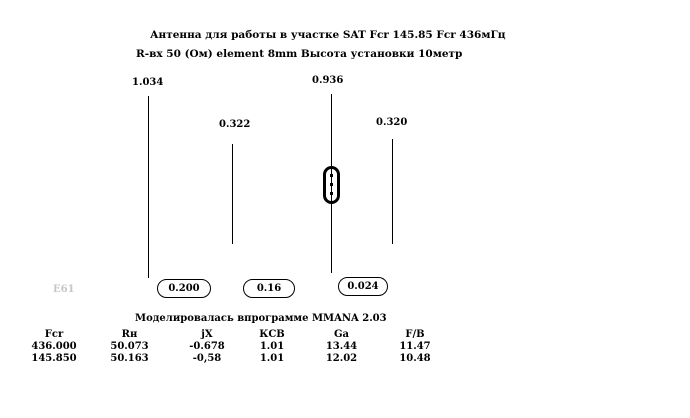 The width and height of the screenshot is (690, 418). I want to click on element-1-length-label: 1.034, so click(148, 82).